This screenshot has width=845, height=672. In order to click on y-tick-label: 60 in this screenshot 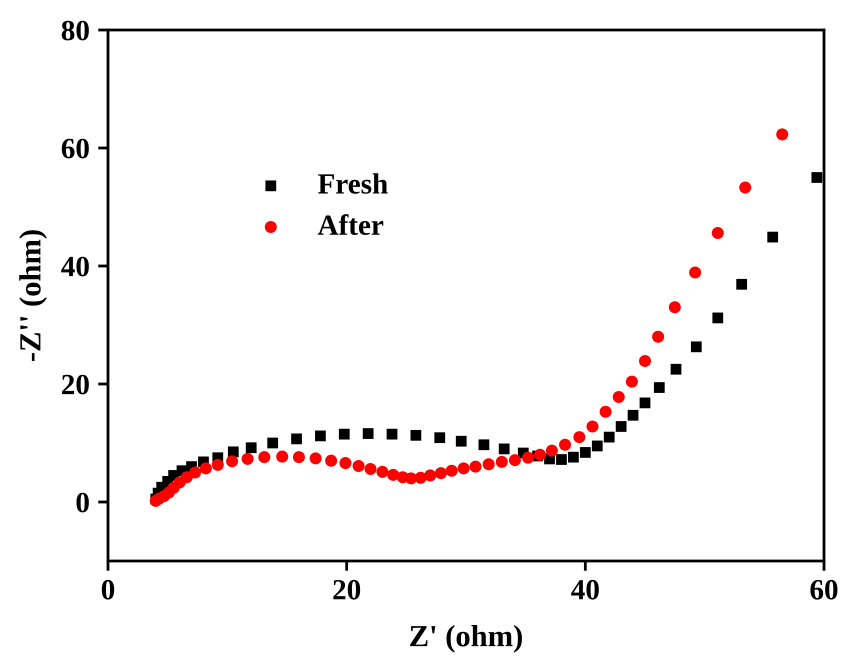, I will do `click(75, 148)`.